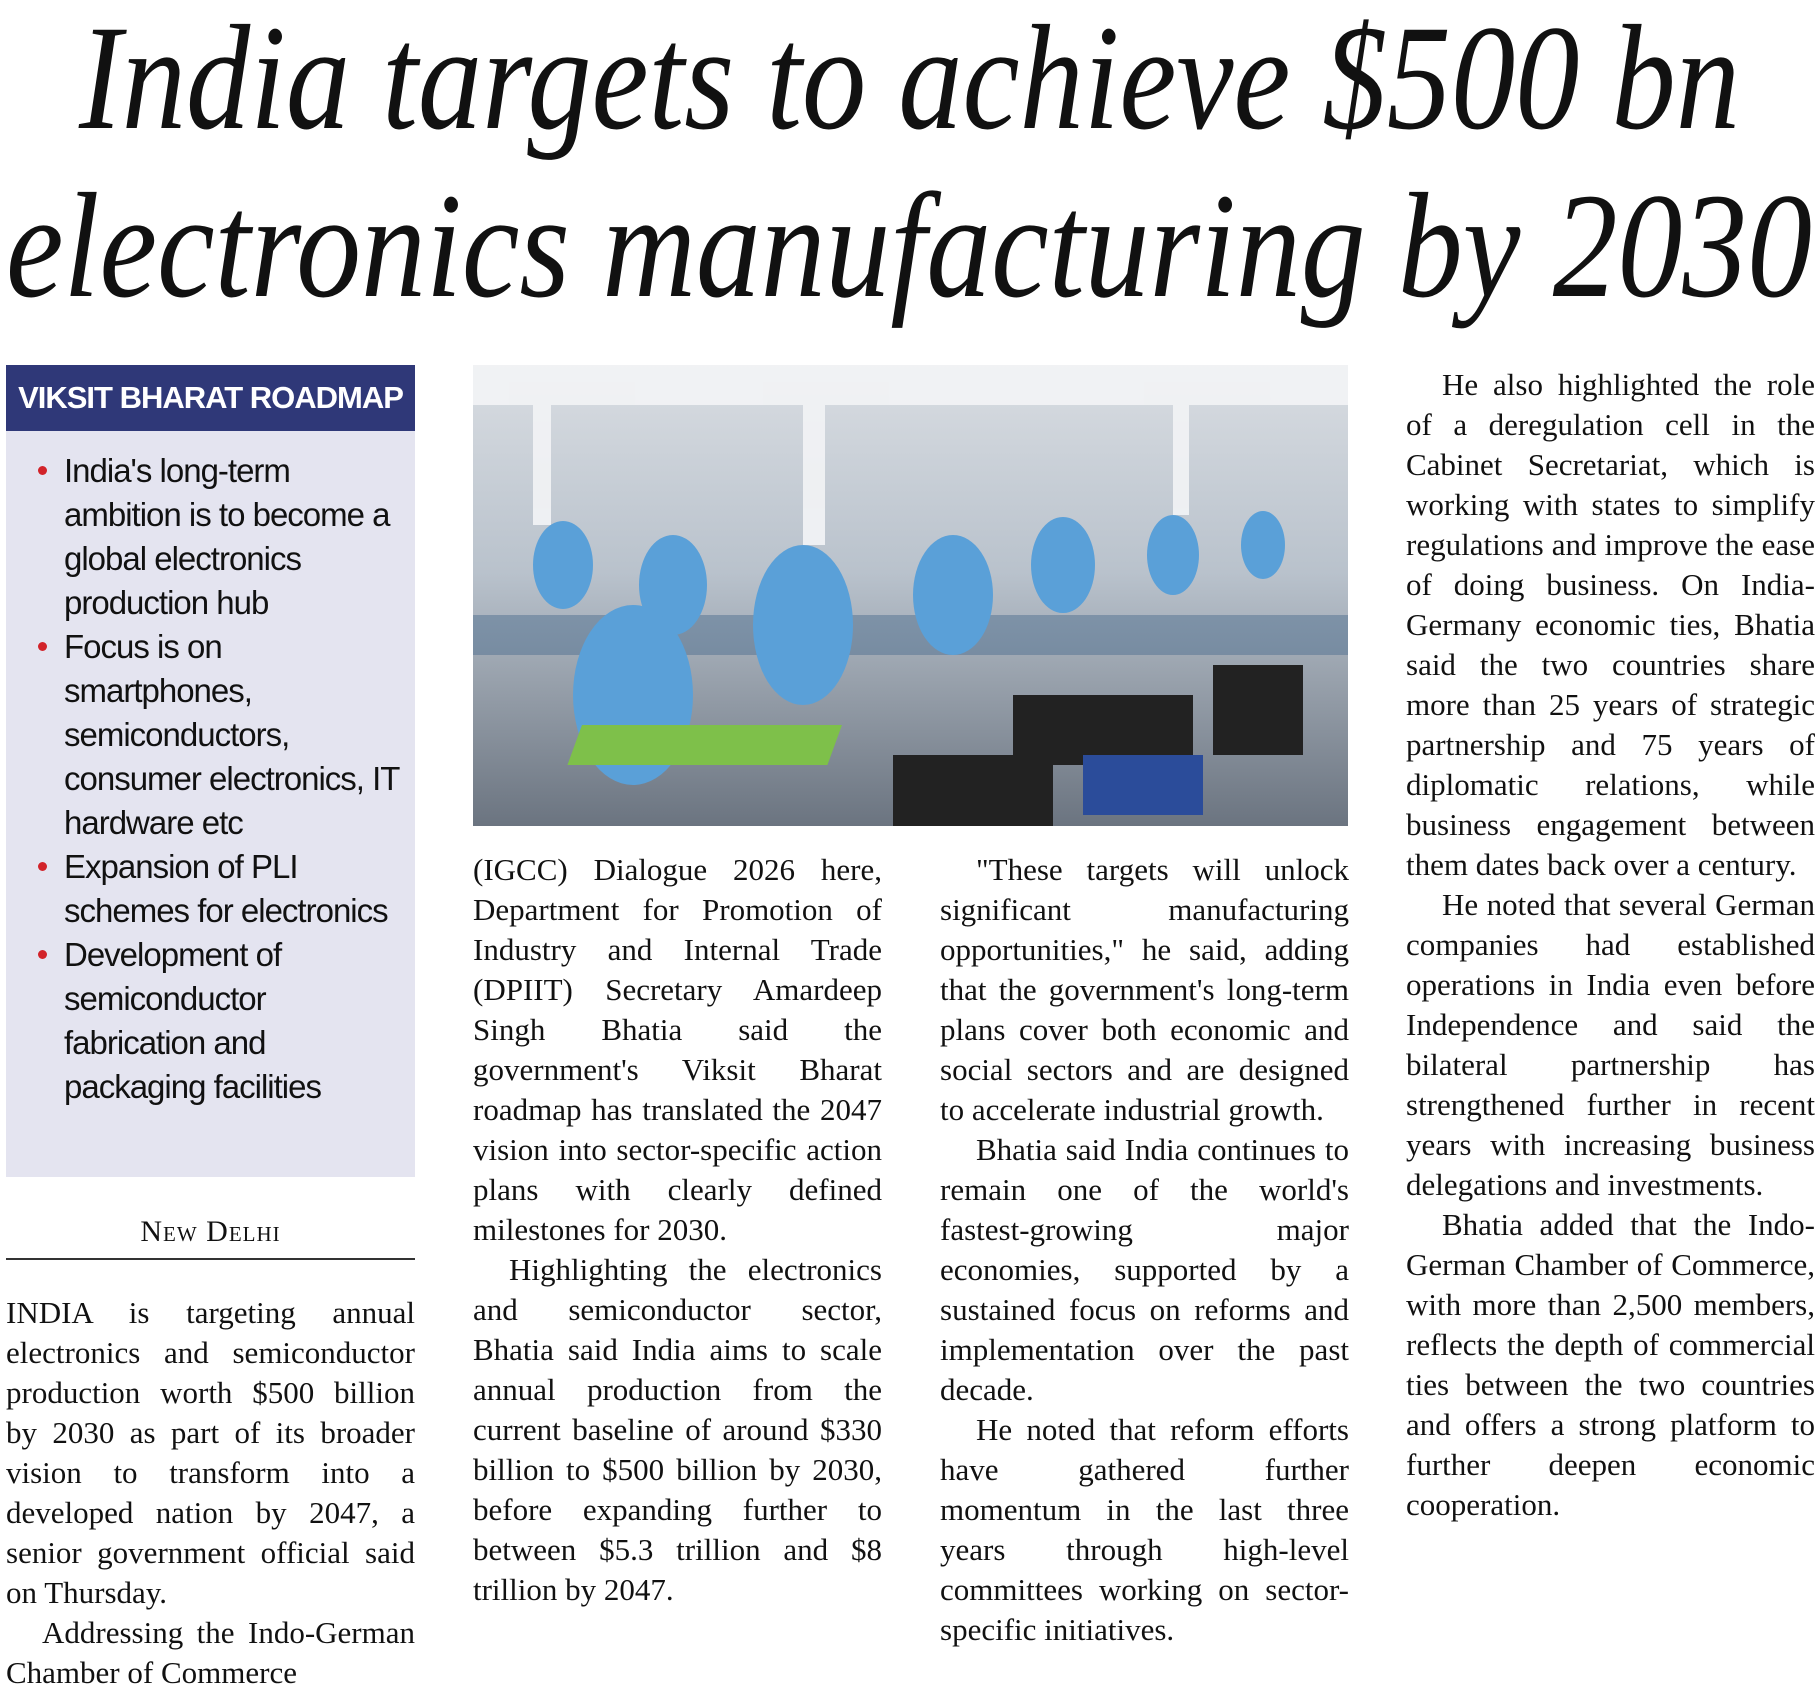  I want to click on sidebar-title: VIKSIT BHARAT ROADMAP, so click(210, 398).